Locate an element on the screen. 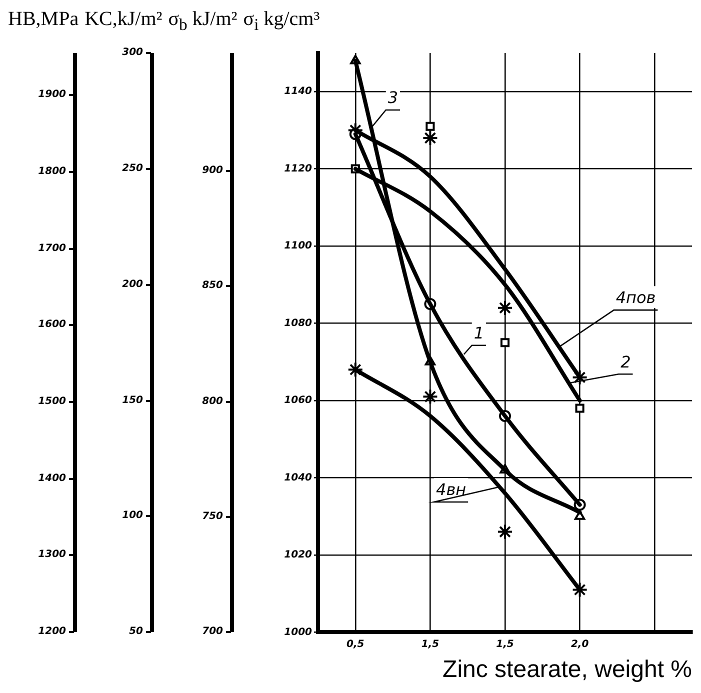 The height and width of the screenshot is (693, 701). text: 1900 is located at coordinates (51, 95).